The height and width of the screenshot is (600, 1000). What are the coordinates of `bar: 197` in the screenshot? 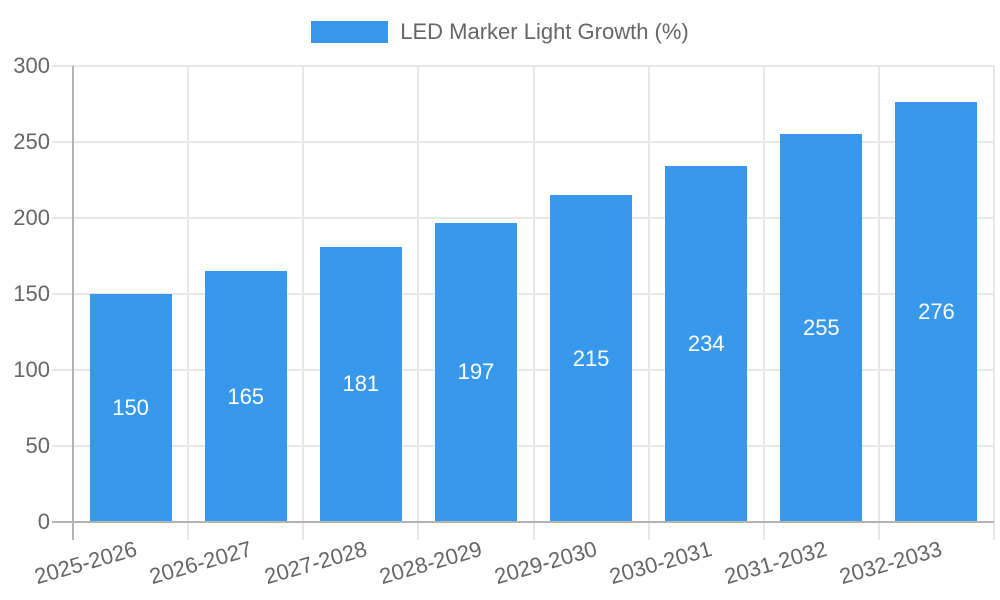 It's located at (475, 372).